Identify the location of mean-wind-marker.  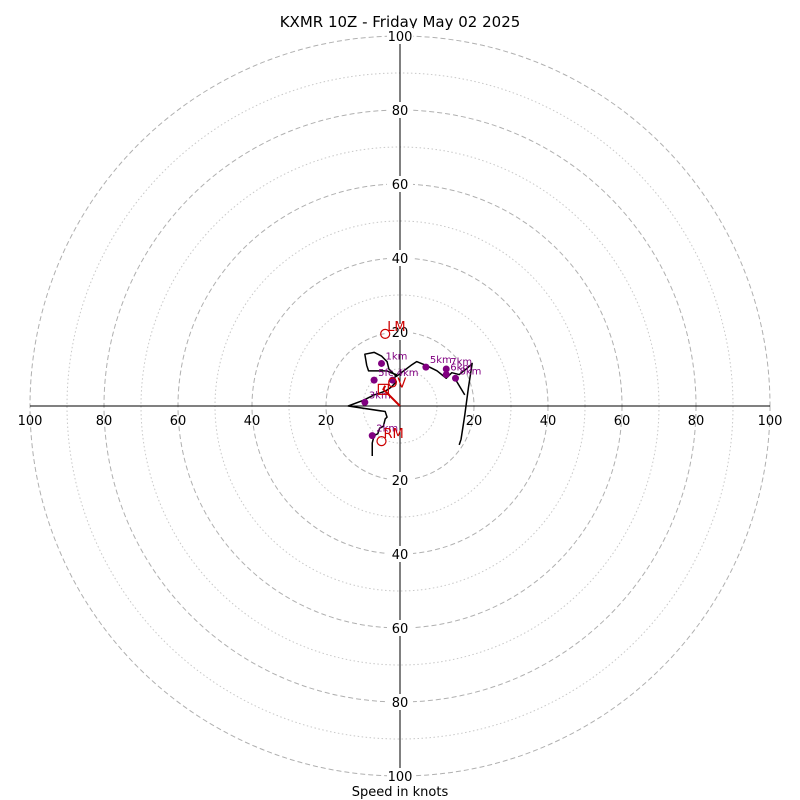
(383, 389).